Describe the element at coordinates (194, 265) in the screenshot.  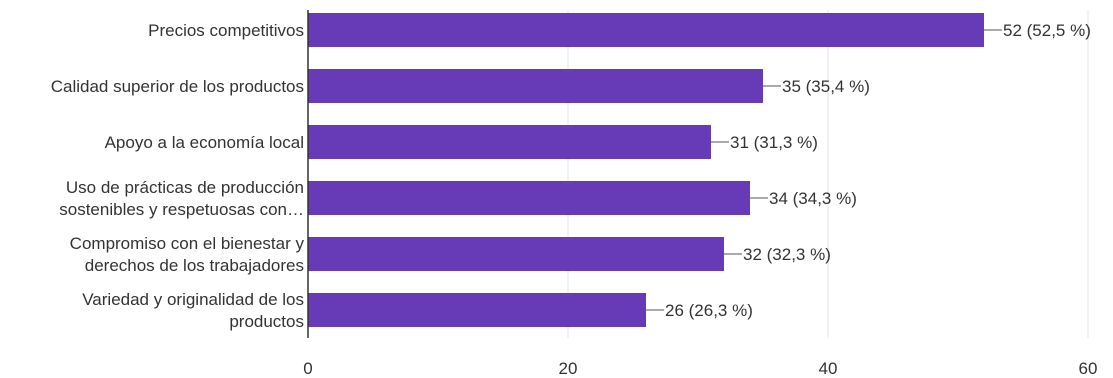
I see `category-label-line: derechos de los trabajadores` at that location.